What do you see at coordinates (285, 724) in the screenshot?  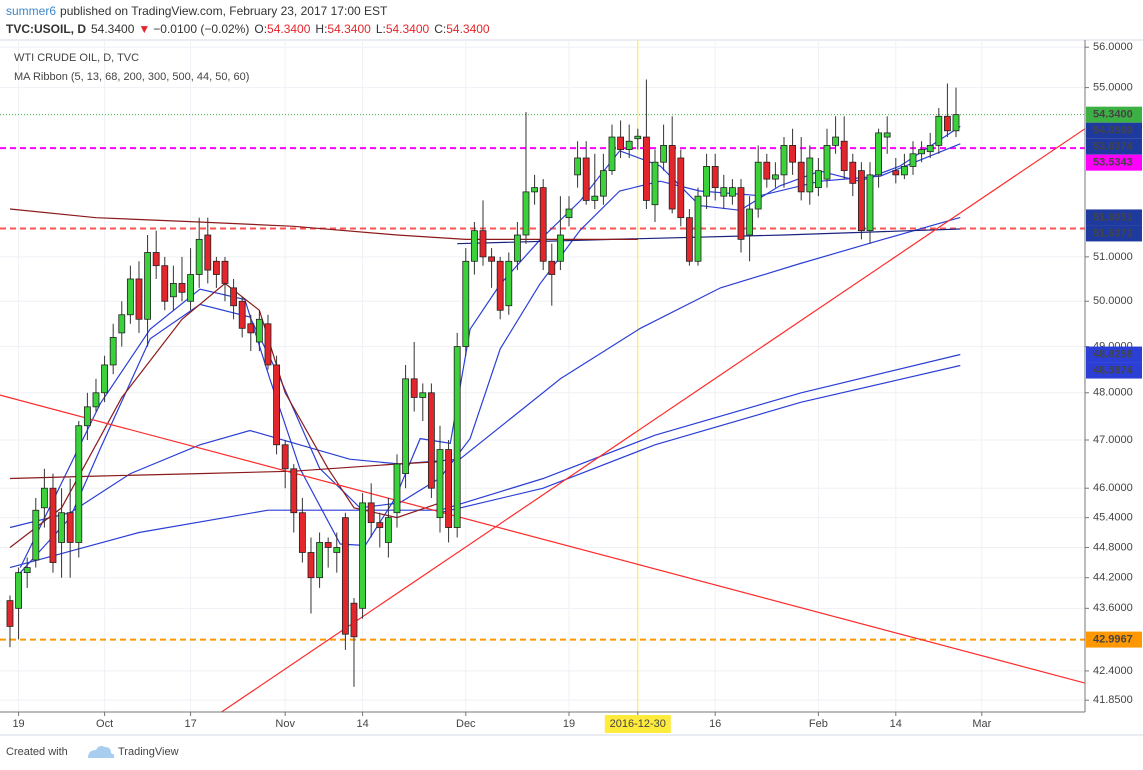 I see `x-tick-label: Nov` at bounding box center [285, 724].